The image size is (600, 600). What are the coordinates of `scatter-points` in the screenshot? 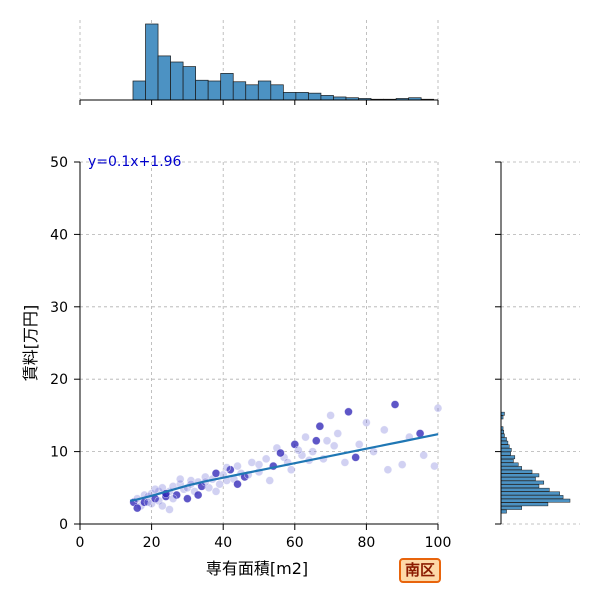 It's located at (286, 457).